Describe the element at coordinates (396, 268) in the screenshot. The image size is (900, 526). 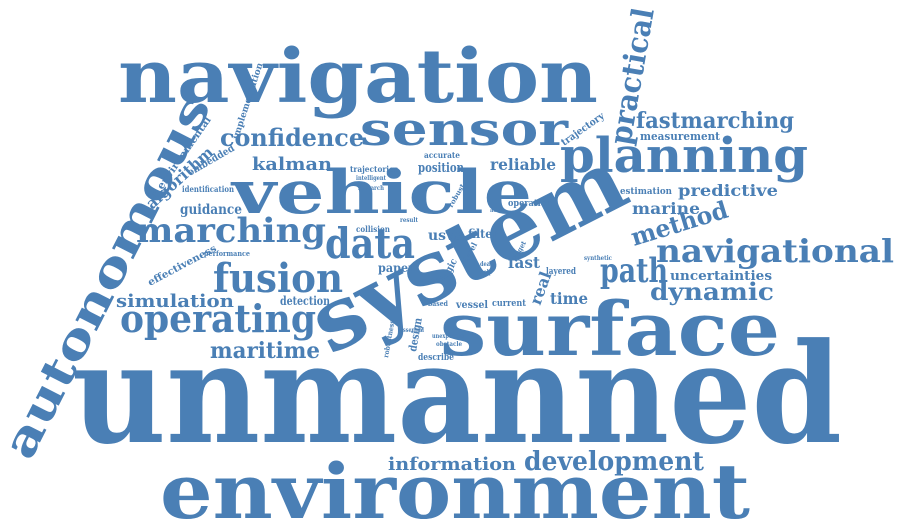
I see `word-paper: paper` at that location.